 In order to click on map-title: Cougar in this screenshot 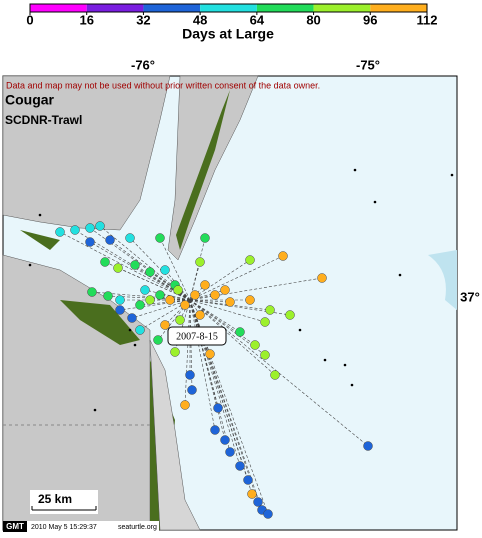, I will do `click(30, 100)`.